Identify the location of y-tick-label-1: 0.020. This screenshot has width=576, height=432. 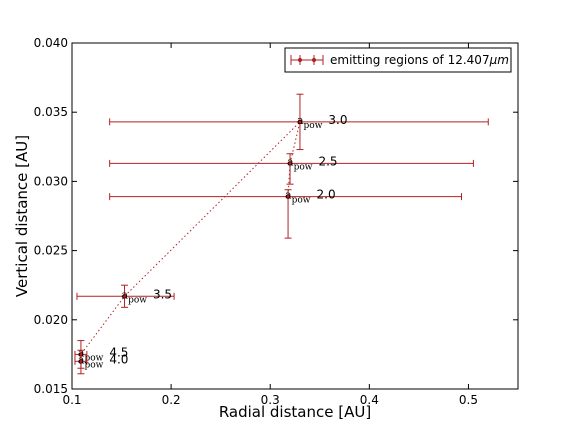
(51, 320).